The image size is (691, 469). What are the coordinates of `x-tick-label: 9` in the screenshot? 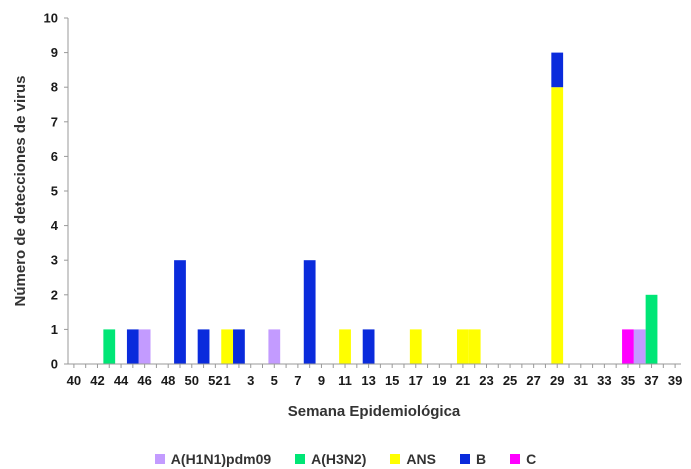 It's located at (321, 380).